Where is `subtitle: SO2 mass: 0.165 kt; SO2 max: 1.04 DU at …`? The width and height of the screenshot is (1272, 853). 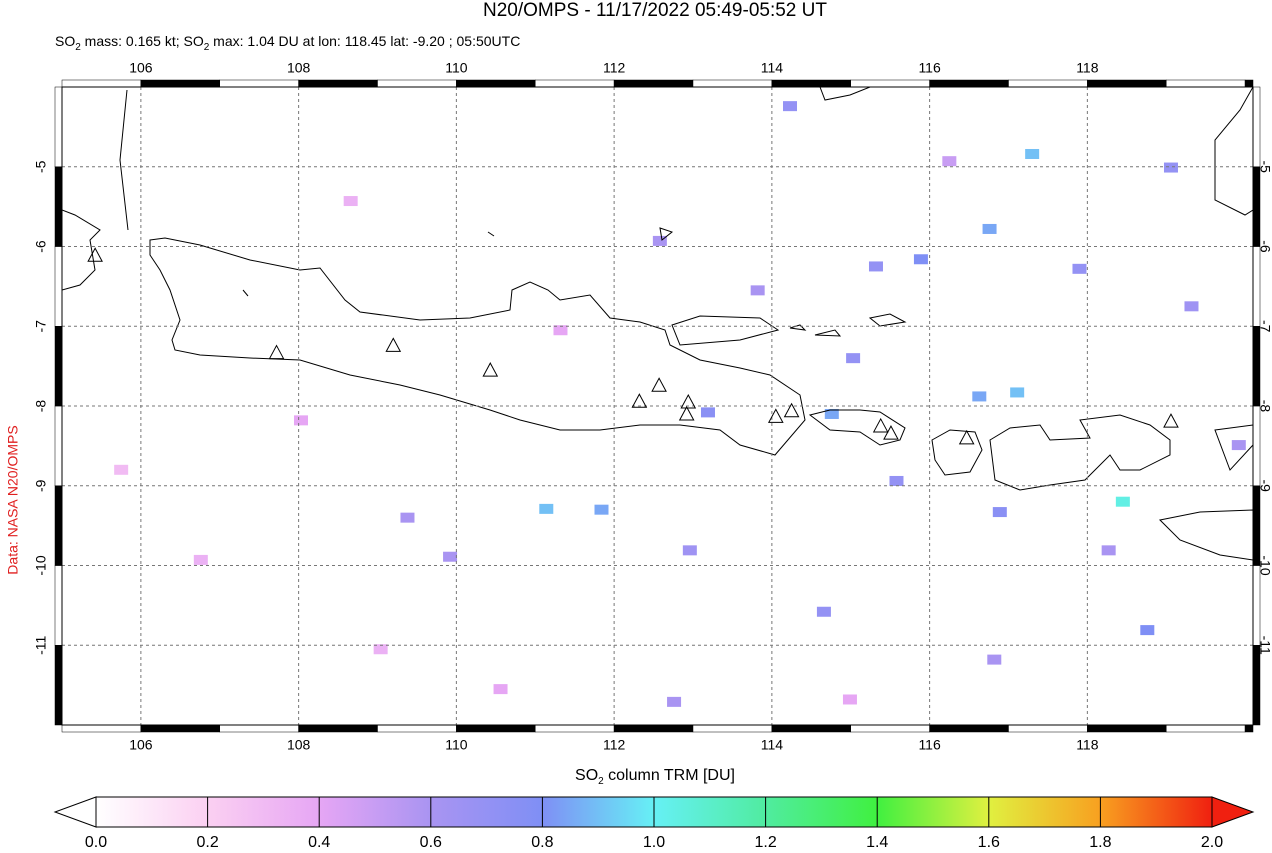 subtitle: SO2 mass: 0.165 kt; SO2 max: 1.04 DU at … is located at coordinates (287, 43).